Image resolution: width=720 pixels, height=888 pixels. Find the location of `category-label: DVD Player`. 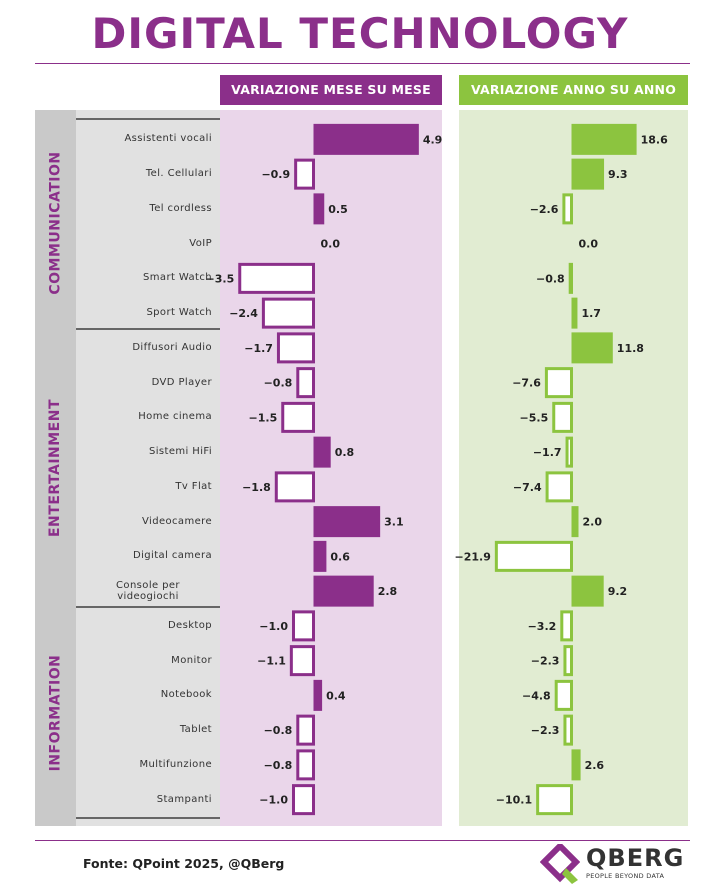

category-label: DVD Player is located at coordinates (181, 382).